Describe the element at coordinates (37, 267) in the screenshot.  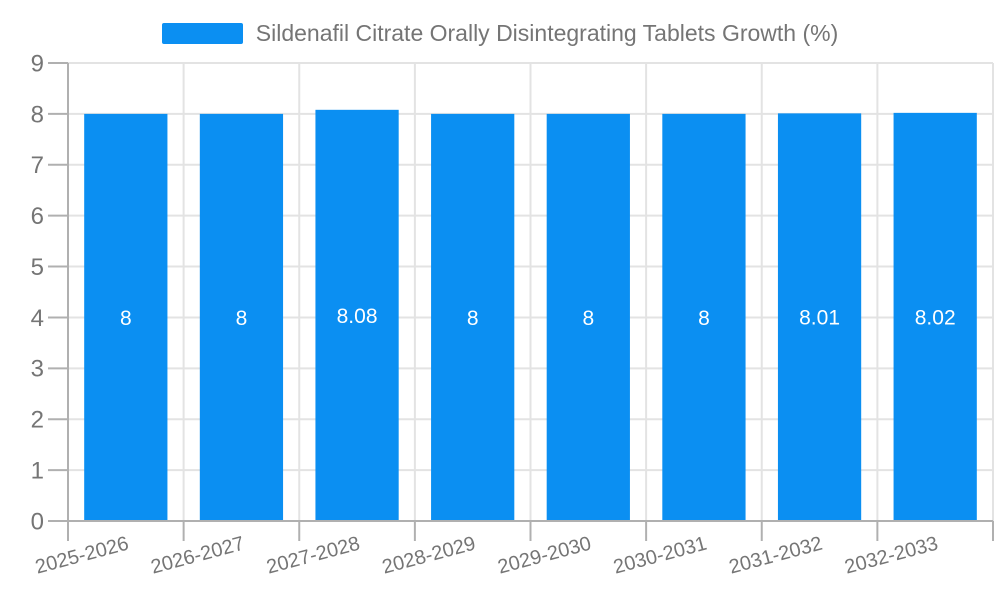
I see `y-tick-label: 5` at that location.